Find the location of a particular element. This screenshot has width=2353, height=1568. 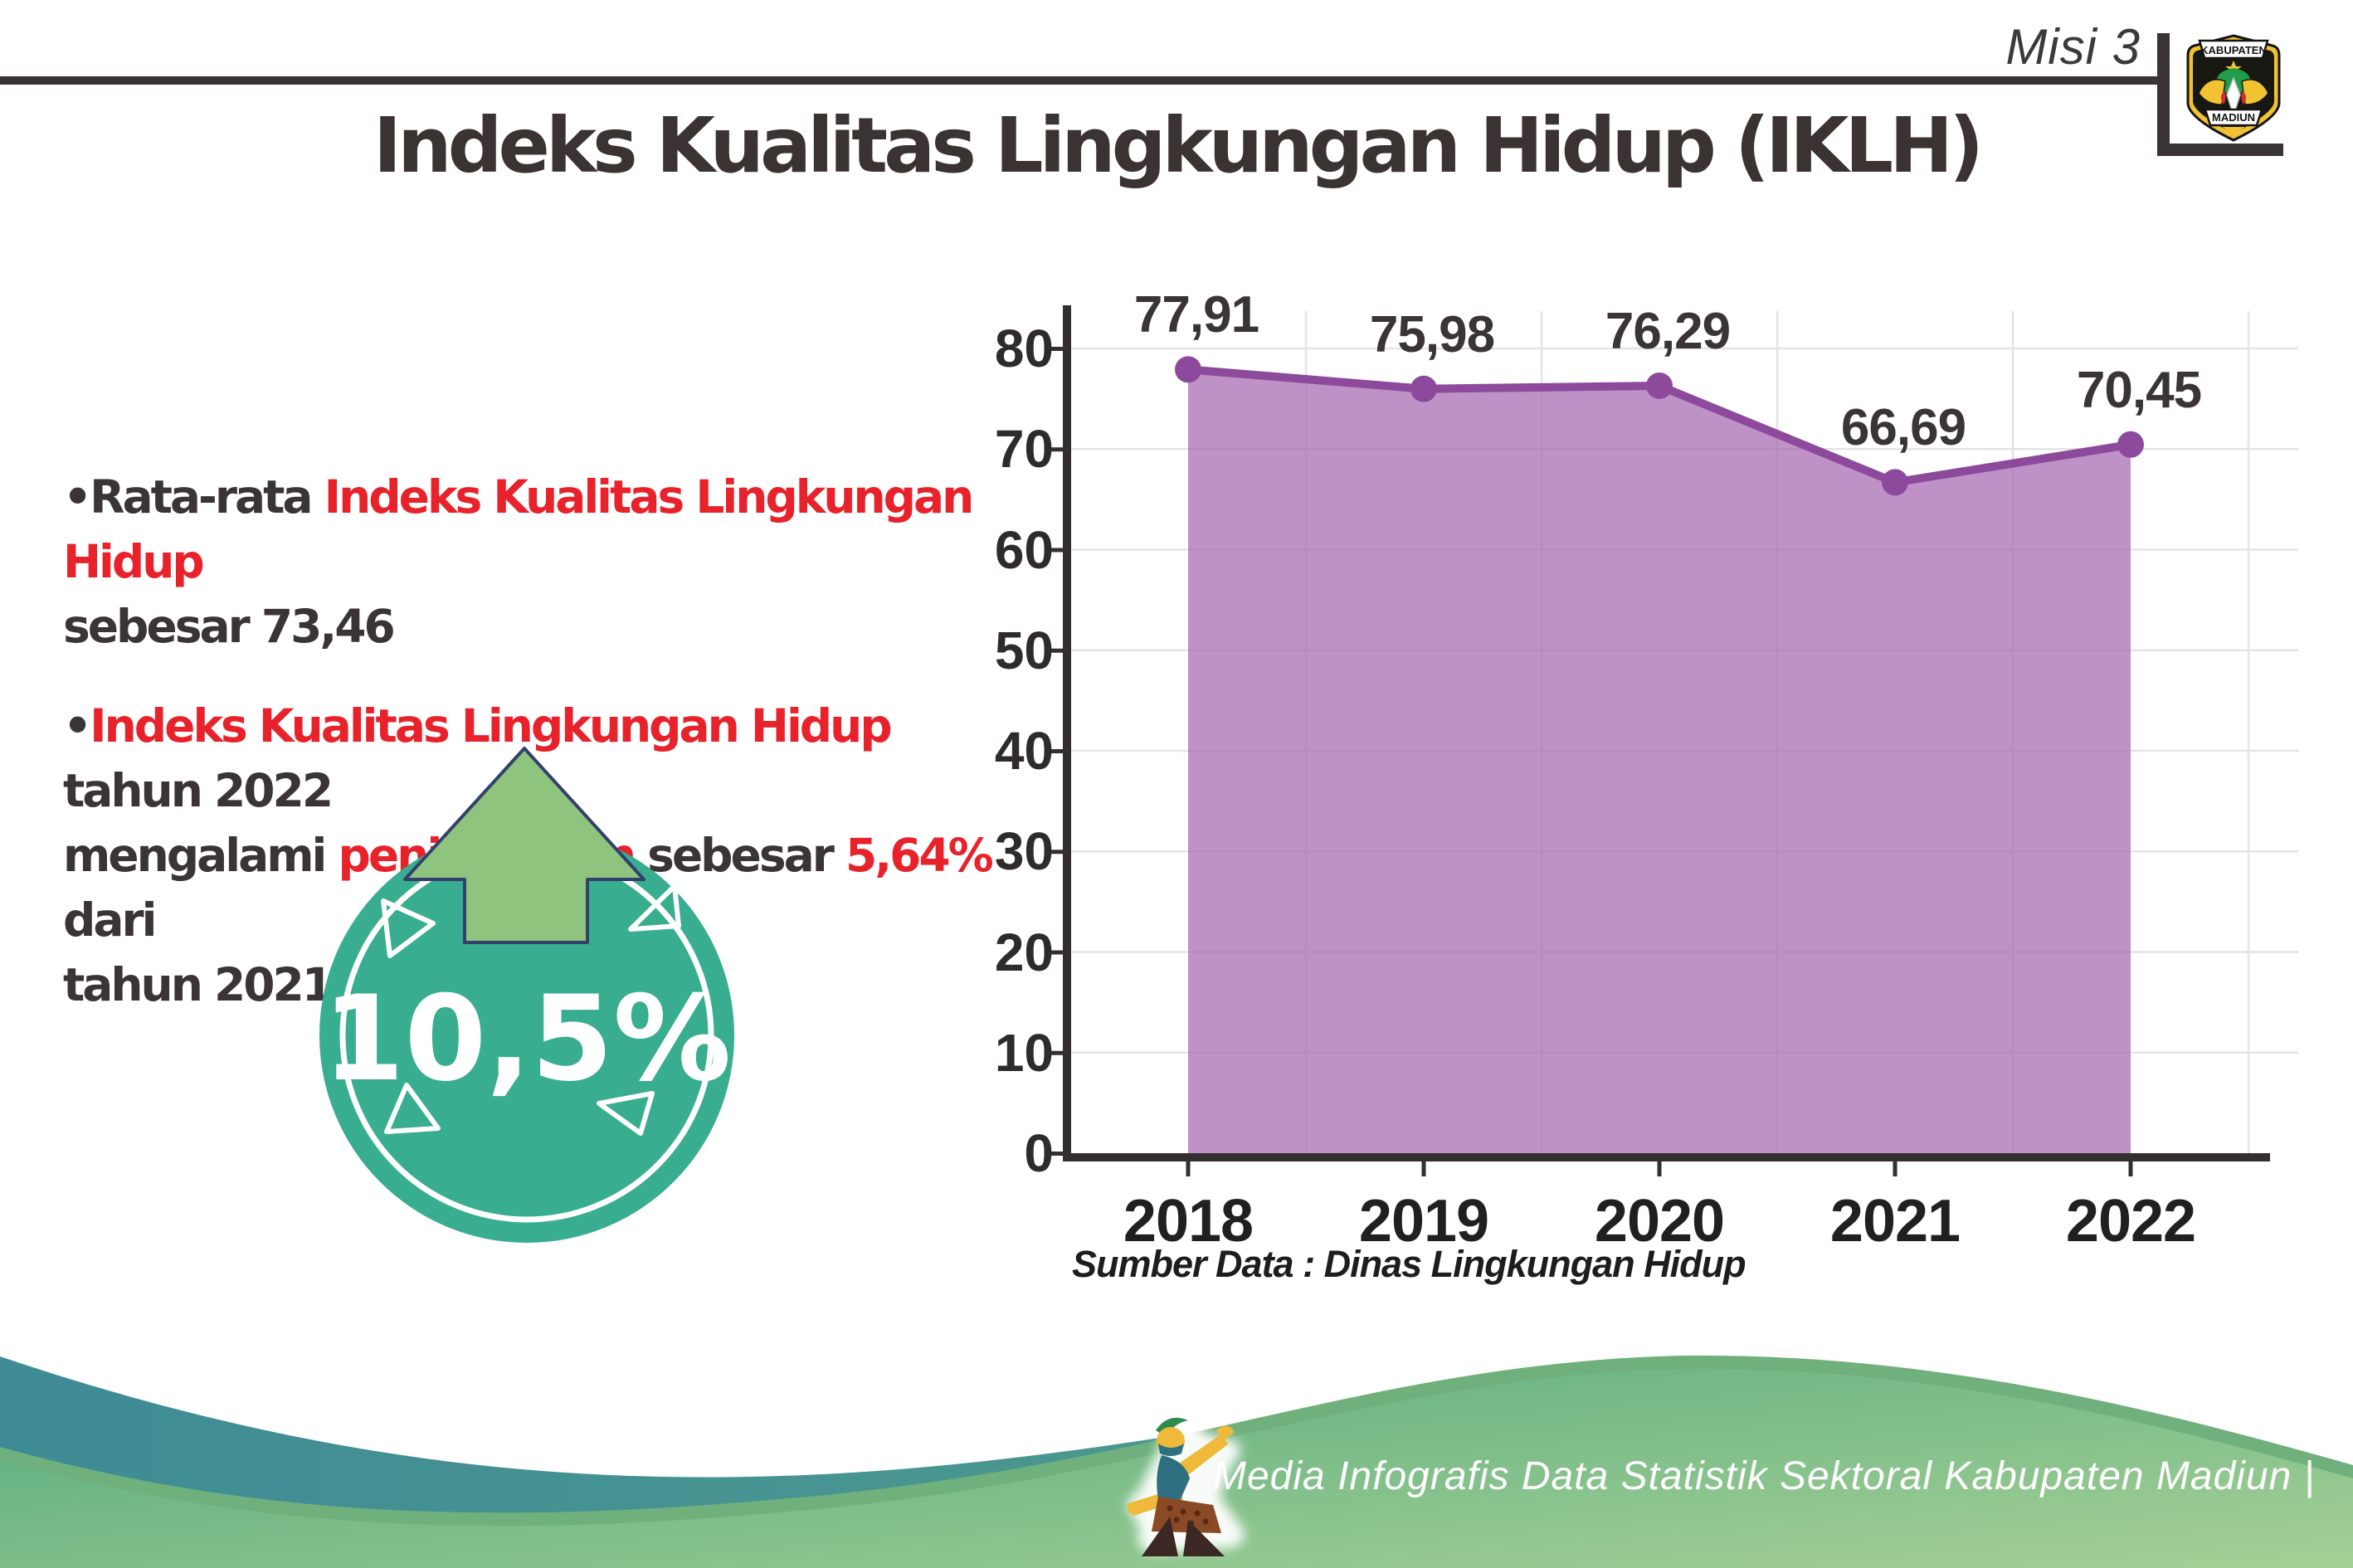

bullet1-line2: sebesar 73,46 is located at coordinates (229, 626).